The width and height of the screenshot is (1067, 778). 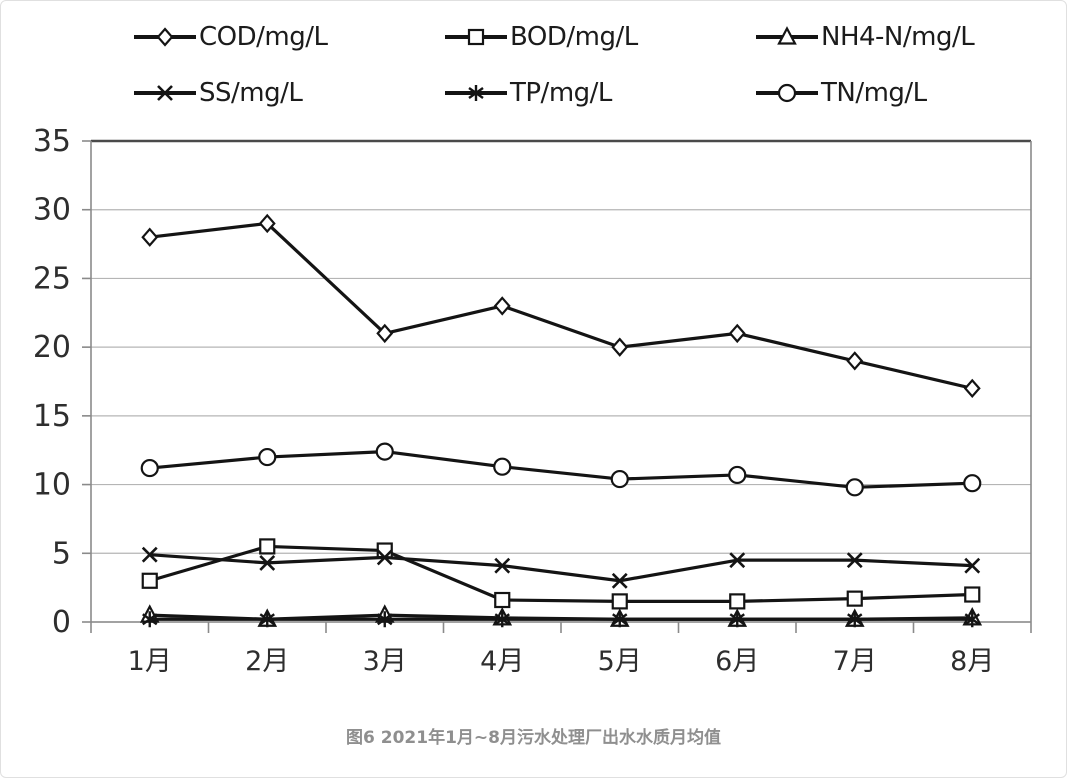 I want to click on legend-item-nh4n: NH4-N/mg/L, so click(x=911, y=37).